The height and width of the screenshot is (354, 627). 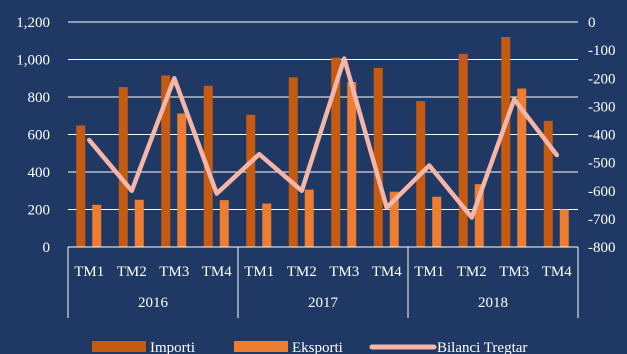 What do you see at coordinates (592, 23) in the screenshot?
I see `y-tick-label-right: 0` at bounding box center [592, 23].